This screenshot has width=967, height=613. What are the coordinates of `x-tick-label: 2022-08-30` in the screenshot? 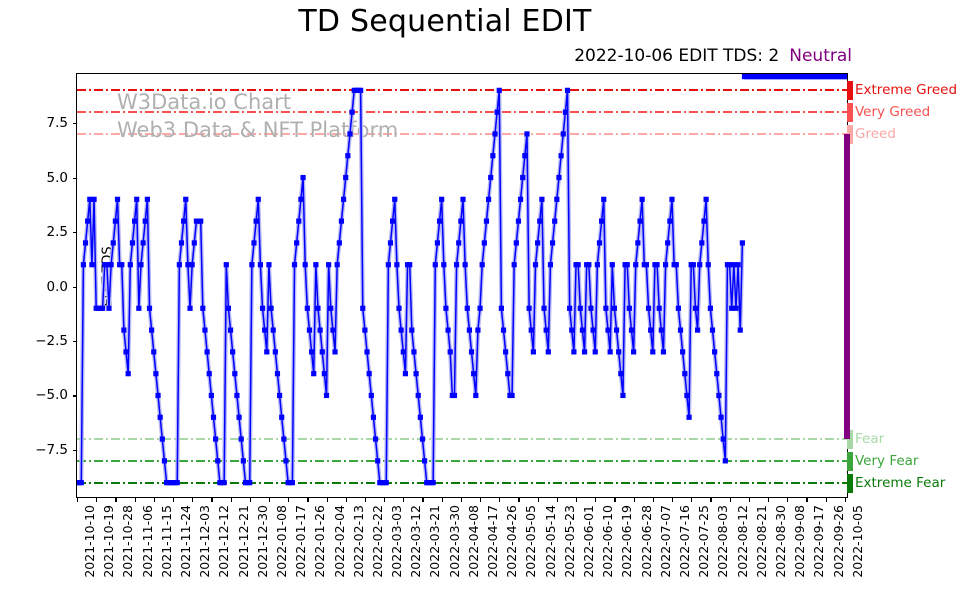 It's located at (780, 541).